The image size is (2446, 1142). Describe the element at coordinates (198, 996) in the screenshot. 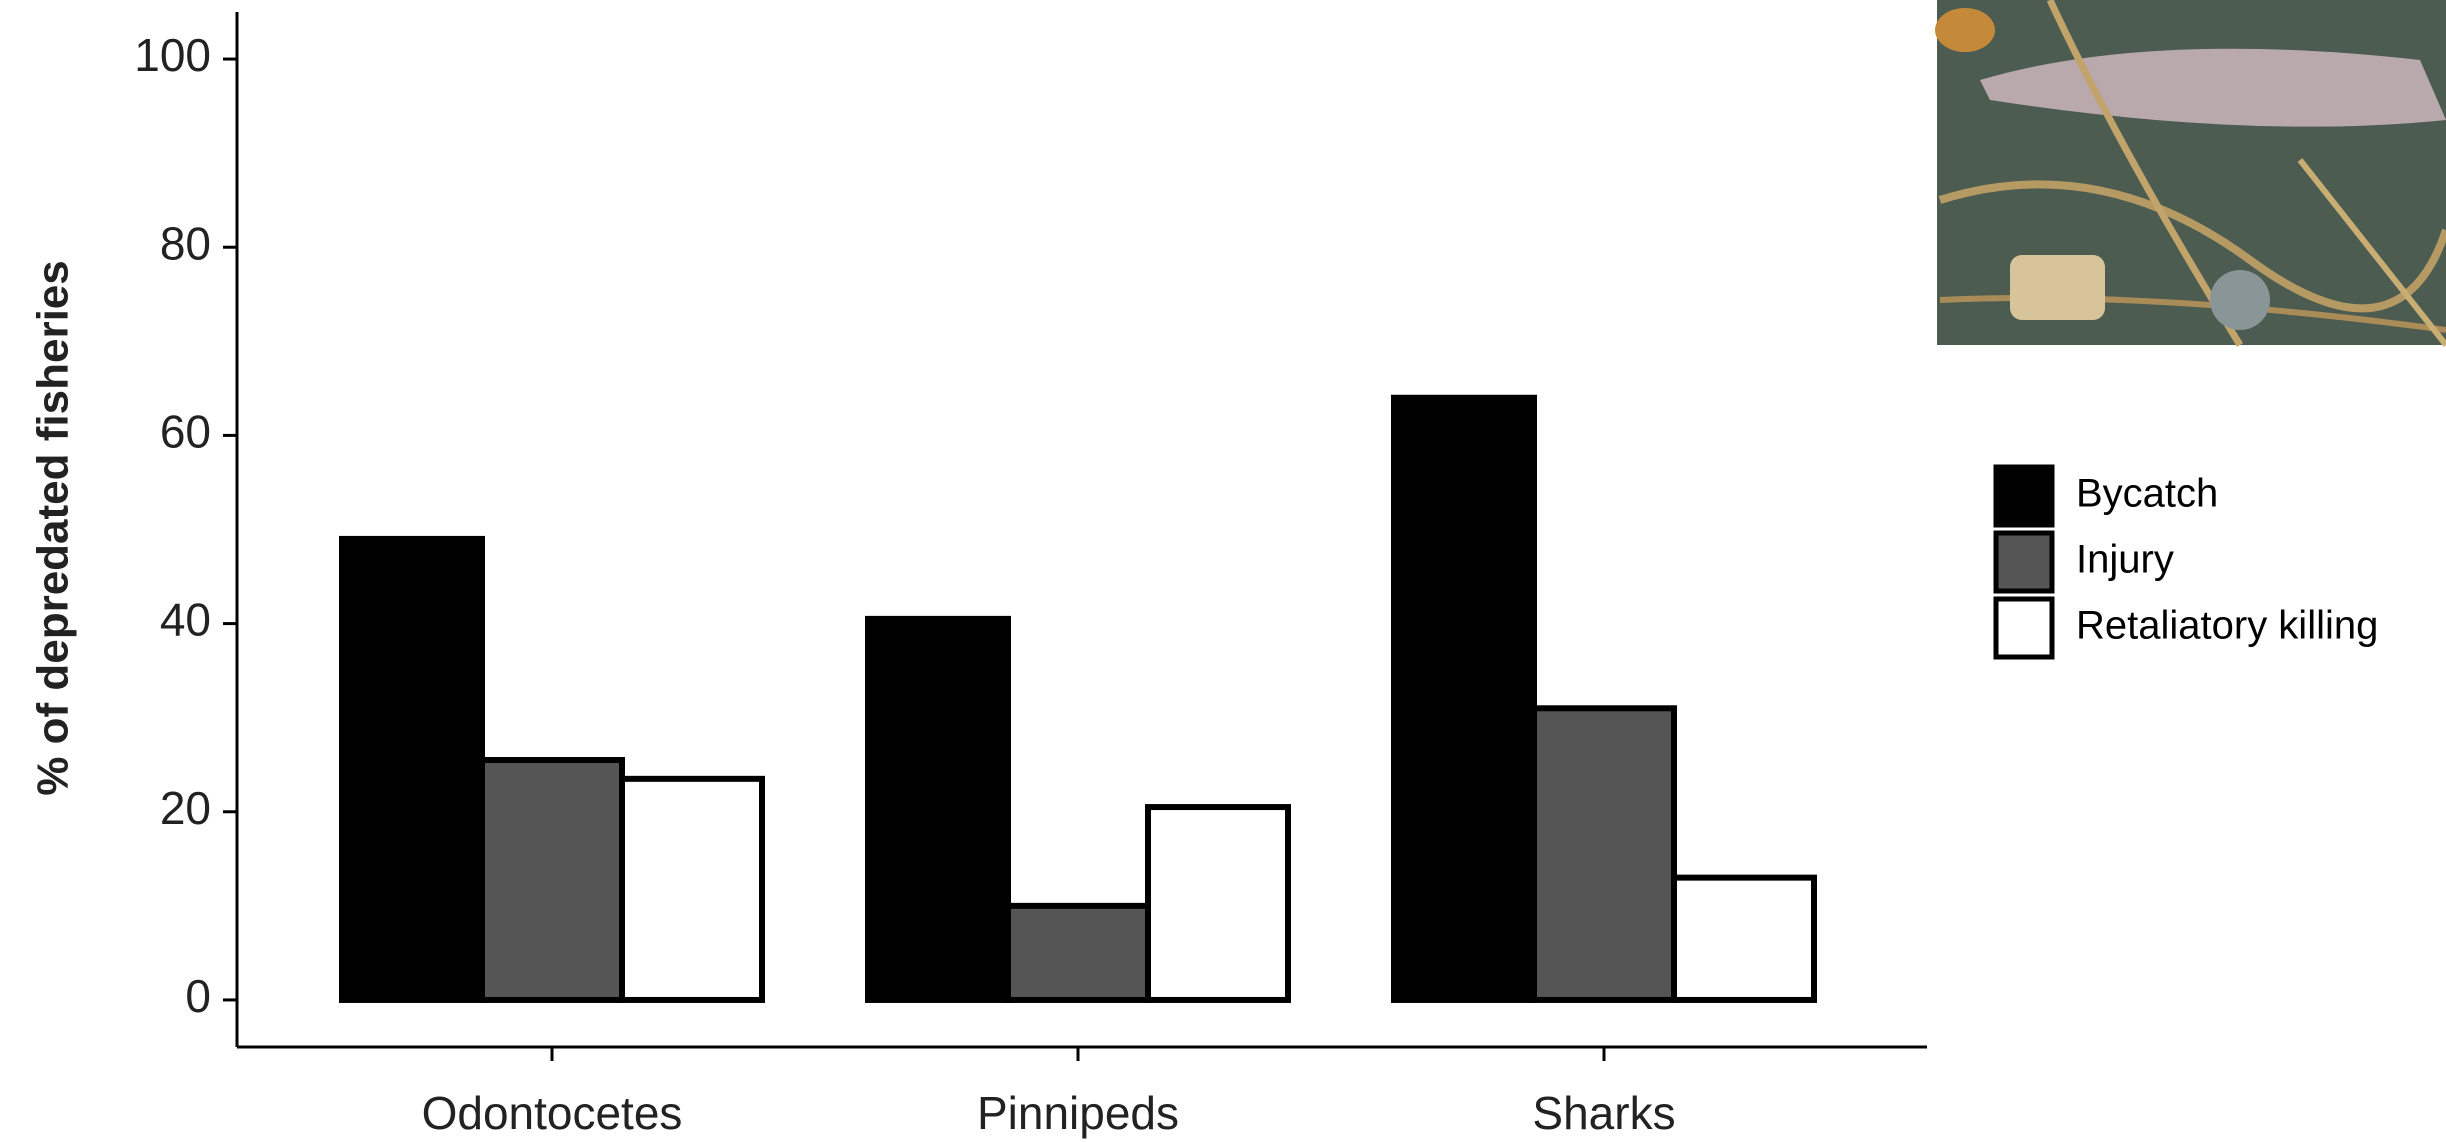

I see `y-tick-label: 0` at that location.